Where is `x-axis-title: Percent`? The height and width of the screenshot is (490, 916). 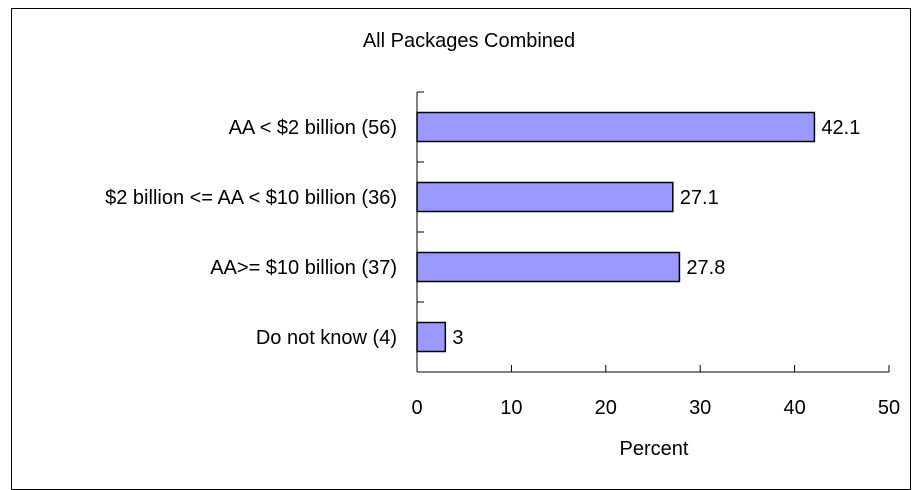 x-axis-title: Percent is located at coordinates (654, 449).